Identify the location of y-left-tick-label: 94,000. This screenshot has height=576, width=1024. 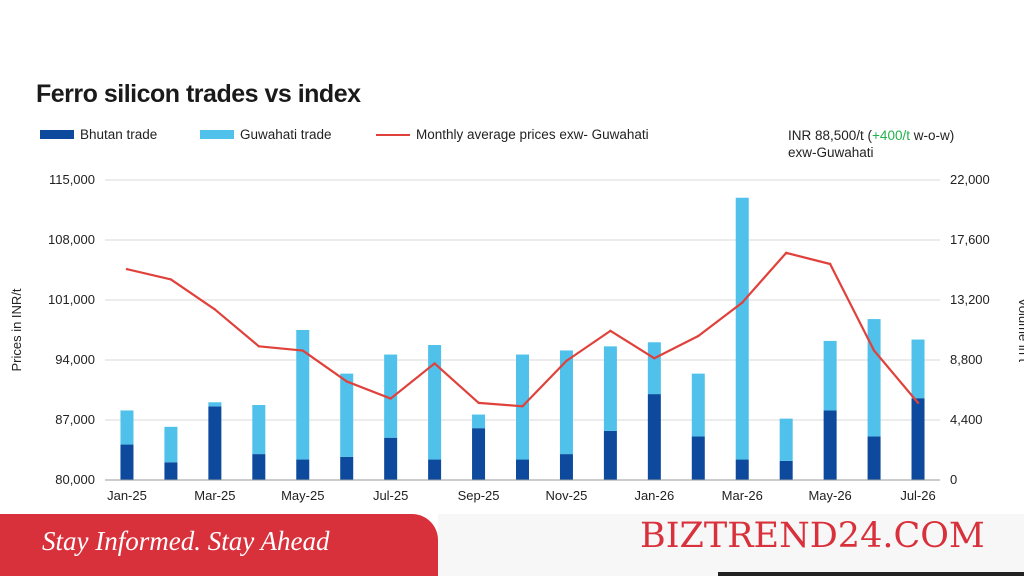
(75, 359).